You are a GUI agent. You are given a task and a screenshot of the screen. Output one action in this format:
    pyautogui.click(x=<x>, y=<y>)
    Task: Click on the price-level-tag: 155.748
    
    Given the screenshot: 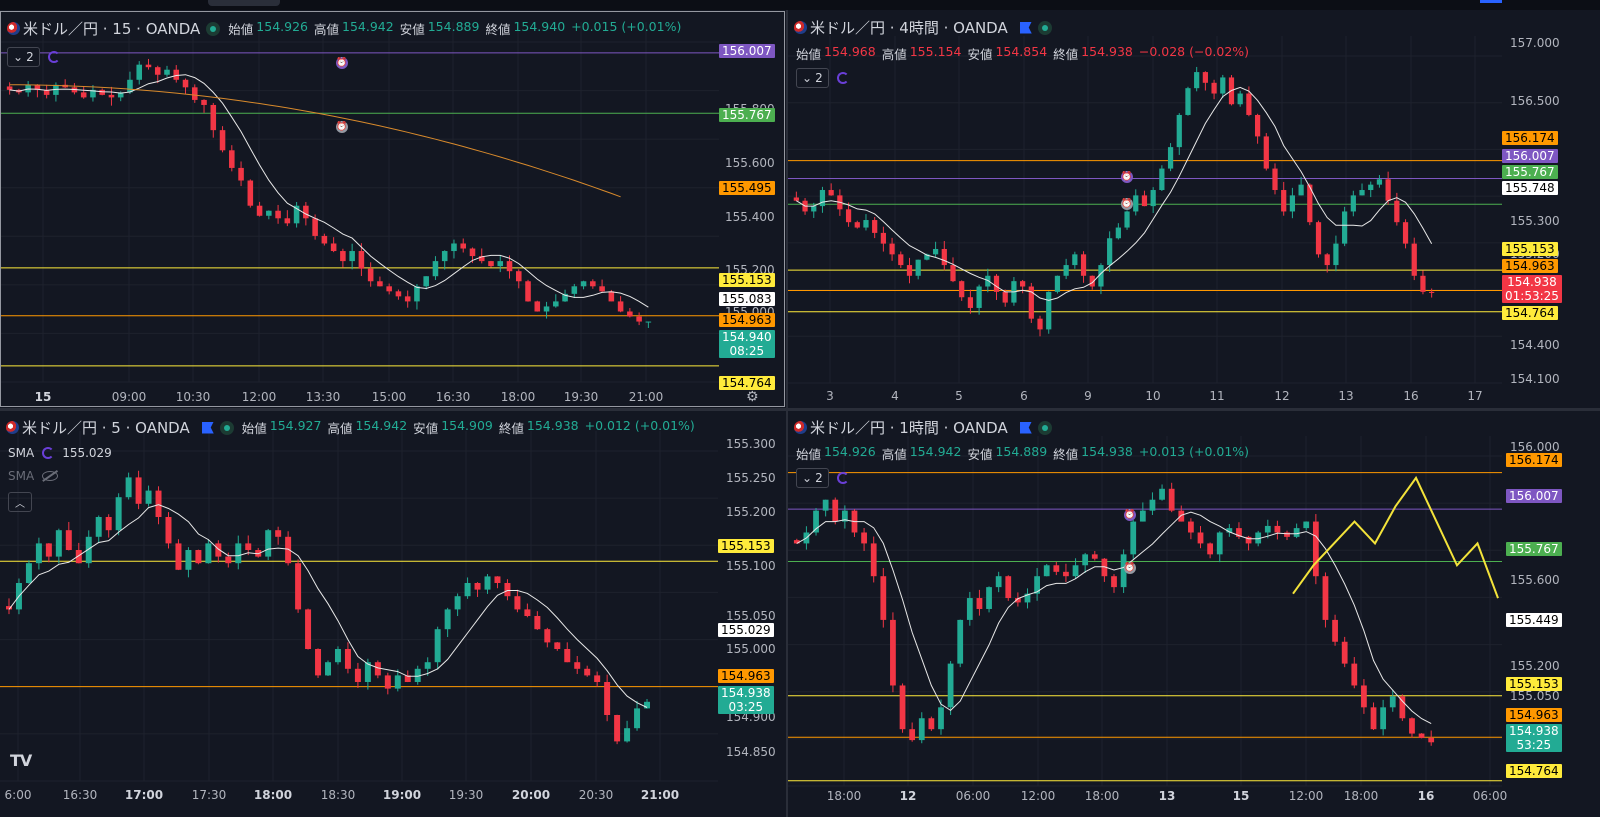 What is the action you would take?
    pyautogui.click(x=1530, y=188)
    